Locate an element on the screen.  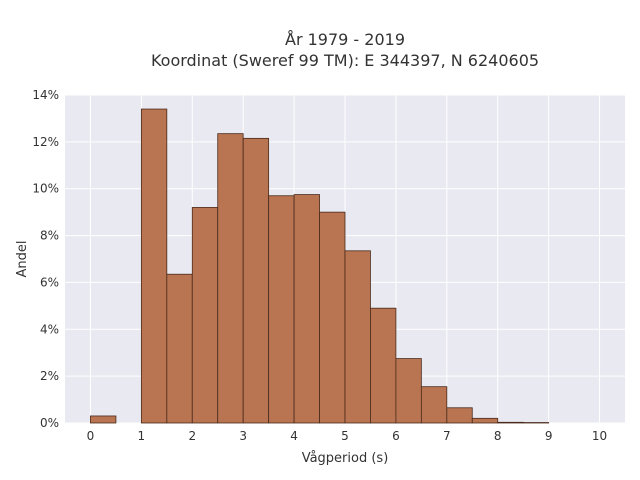
y-tick-label: 0% is located at coordinates (49, 423).